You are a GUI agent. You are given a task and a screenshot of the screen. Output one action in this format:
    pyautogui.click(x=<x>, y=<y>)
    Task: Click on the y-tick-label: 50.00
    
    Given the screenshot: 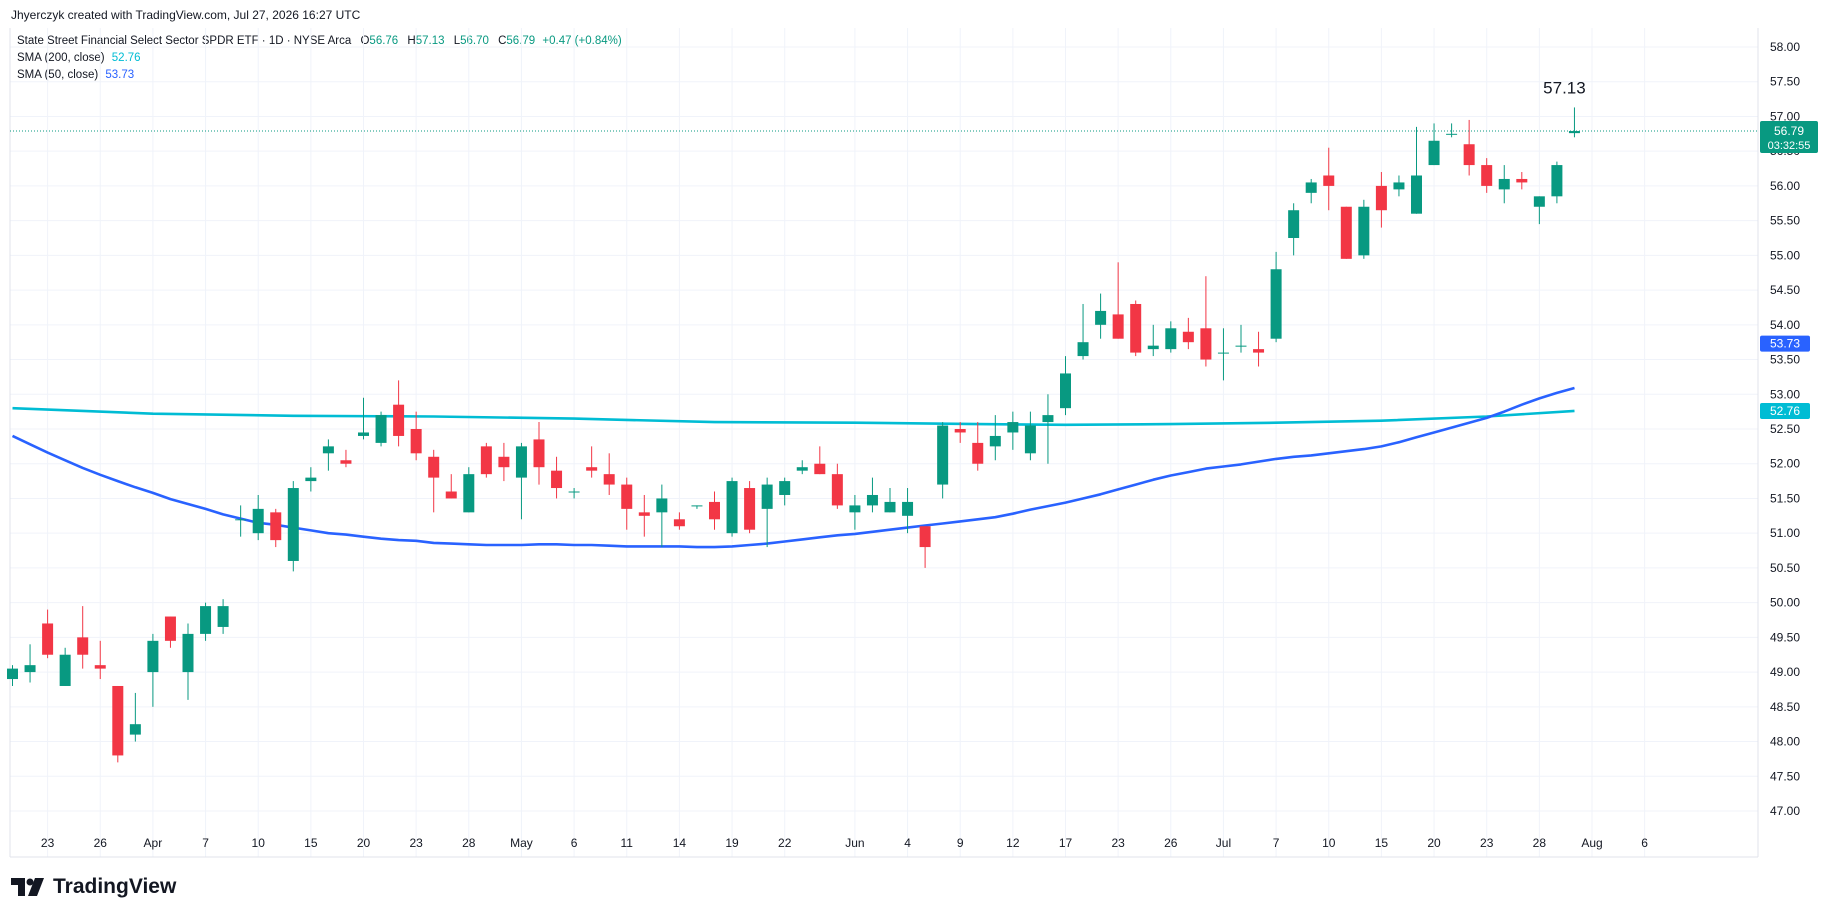 What is the action you would take?
    pyautogui.click(x=1785, y=603)
    